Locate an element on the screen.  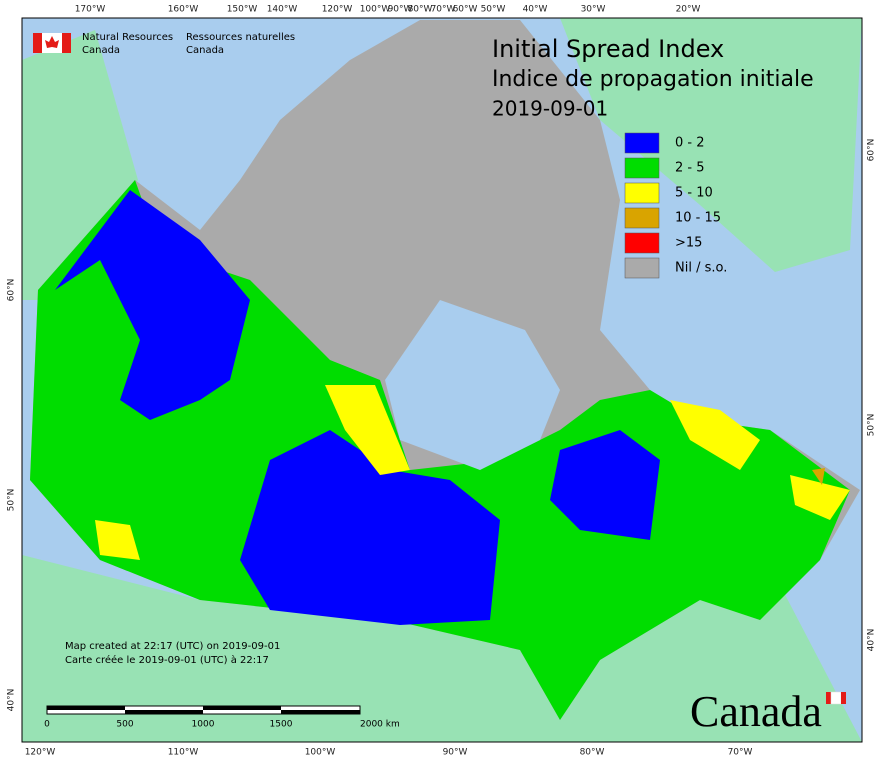
note-en: Map created at 22:17 (UTC) on 2019-09-01 is located at coordinates (172, 646).